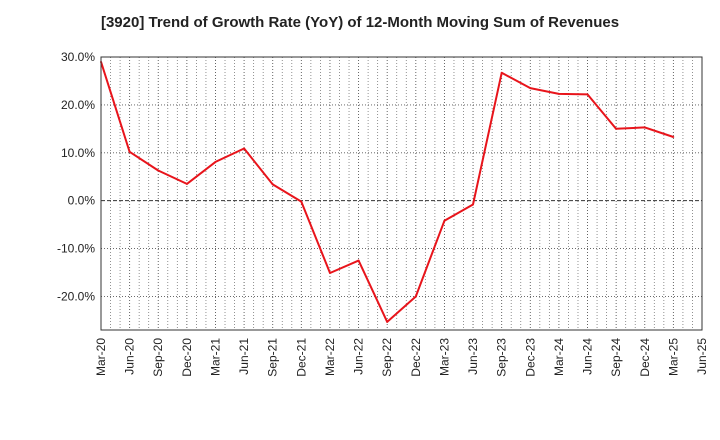  What do you see at coordinates (502, 357) in the screenshot?
I see `x-tick-label: Sep-23` at bounding box center [502, 357].